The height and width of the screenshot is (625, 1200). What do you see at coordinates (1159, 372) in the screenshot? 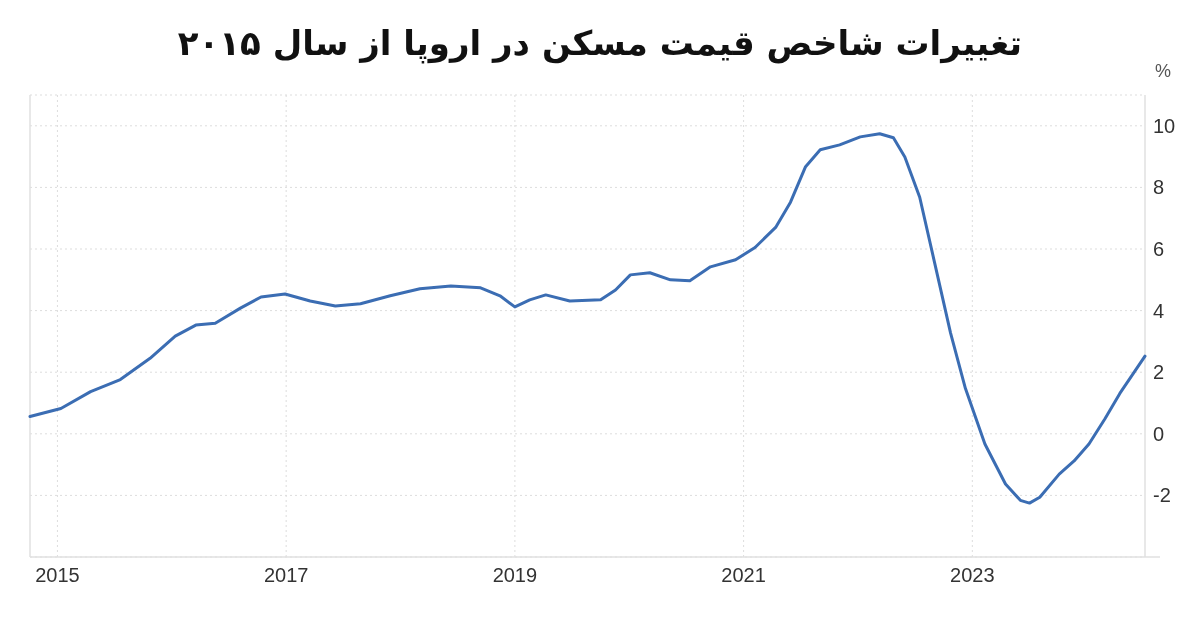
I see `y-tick-label: 2` at bounding box center [1159, 372].